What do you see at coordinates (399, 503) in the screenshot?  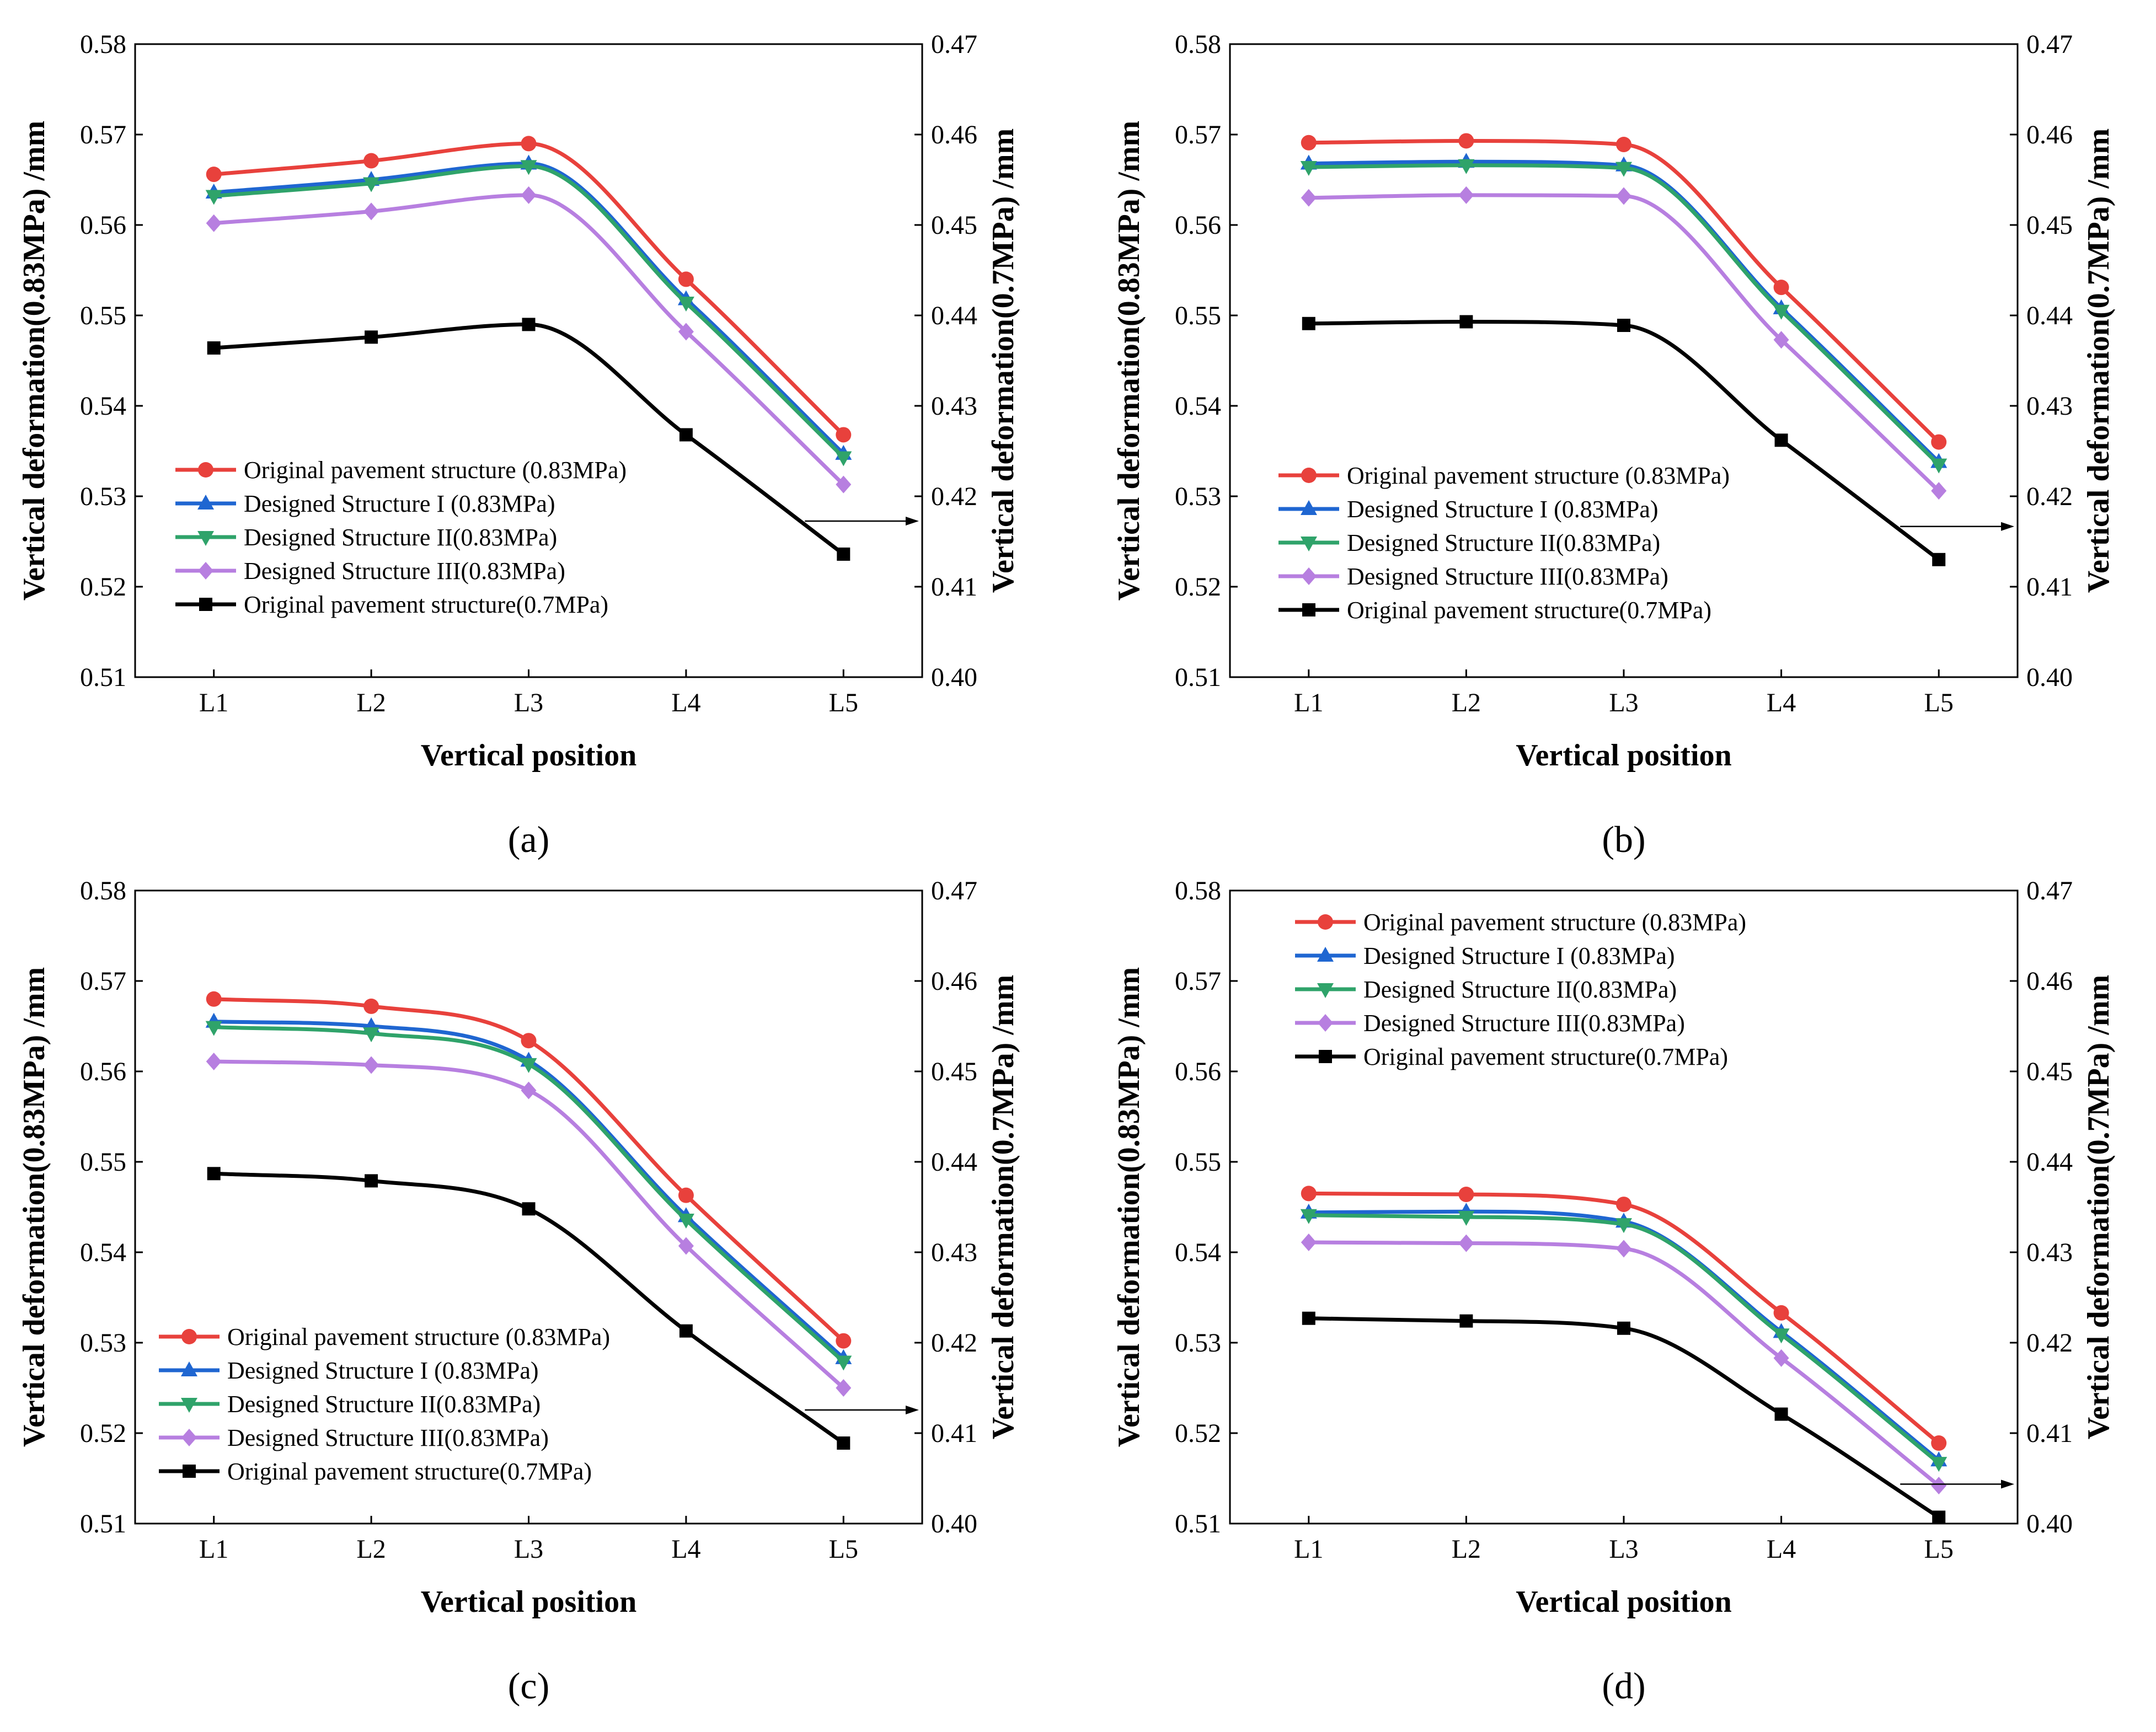 I see `legend-label: Designed Structure I (0.83MPa)` at bounding box center [399, 503].